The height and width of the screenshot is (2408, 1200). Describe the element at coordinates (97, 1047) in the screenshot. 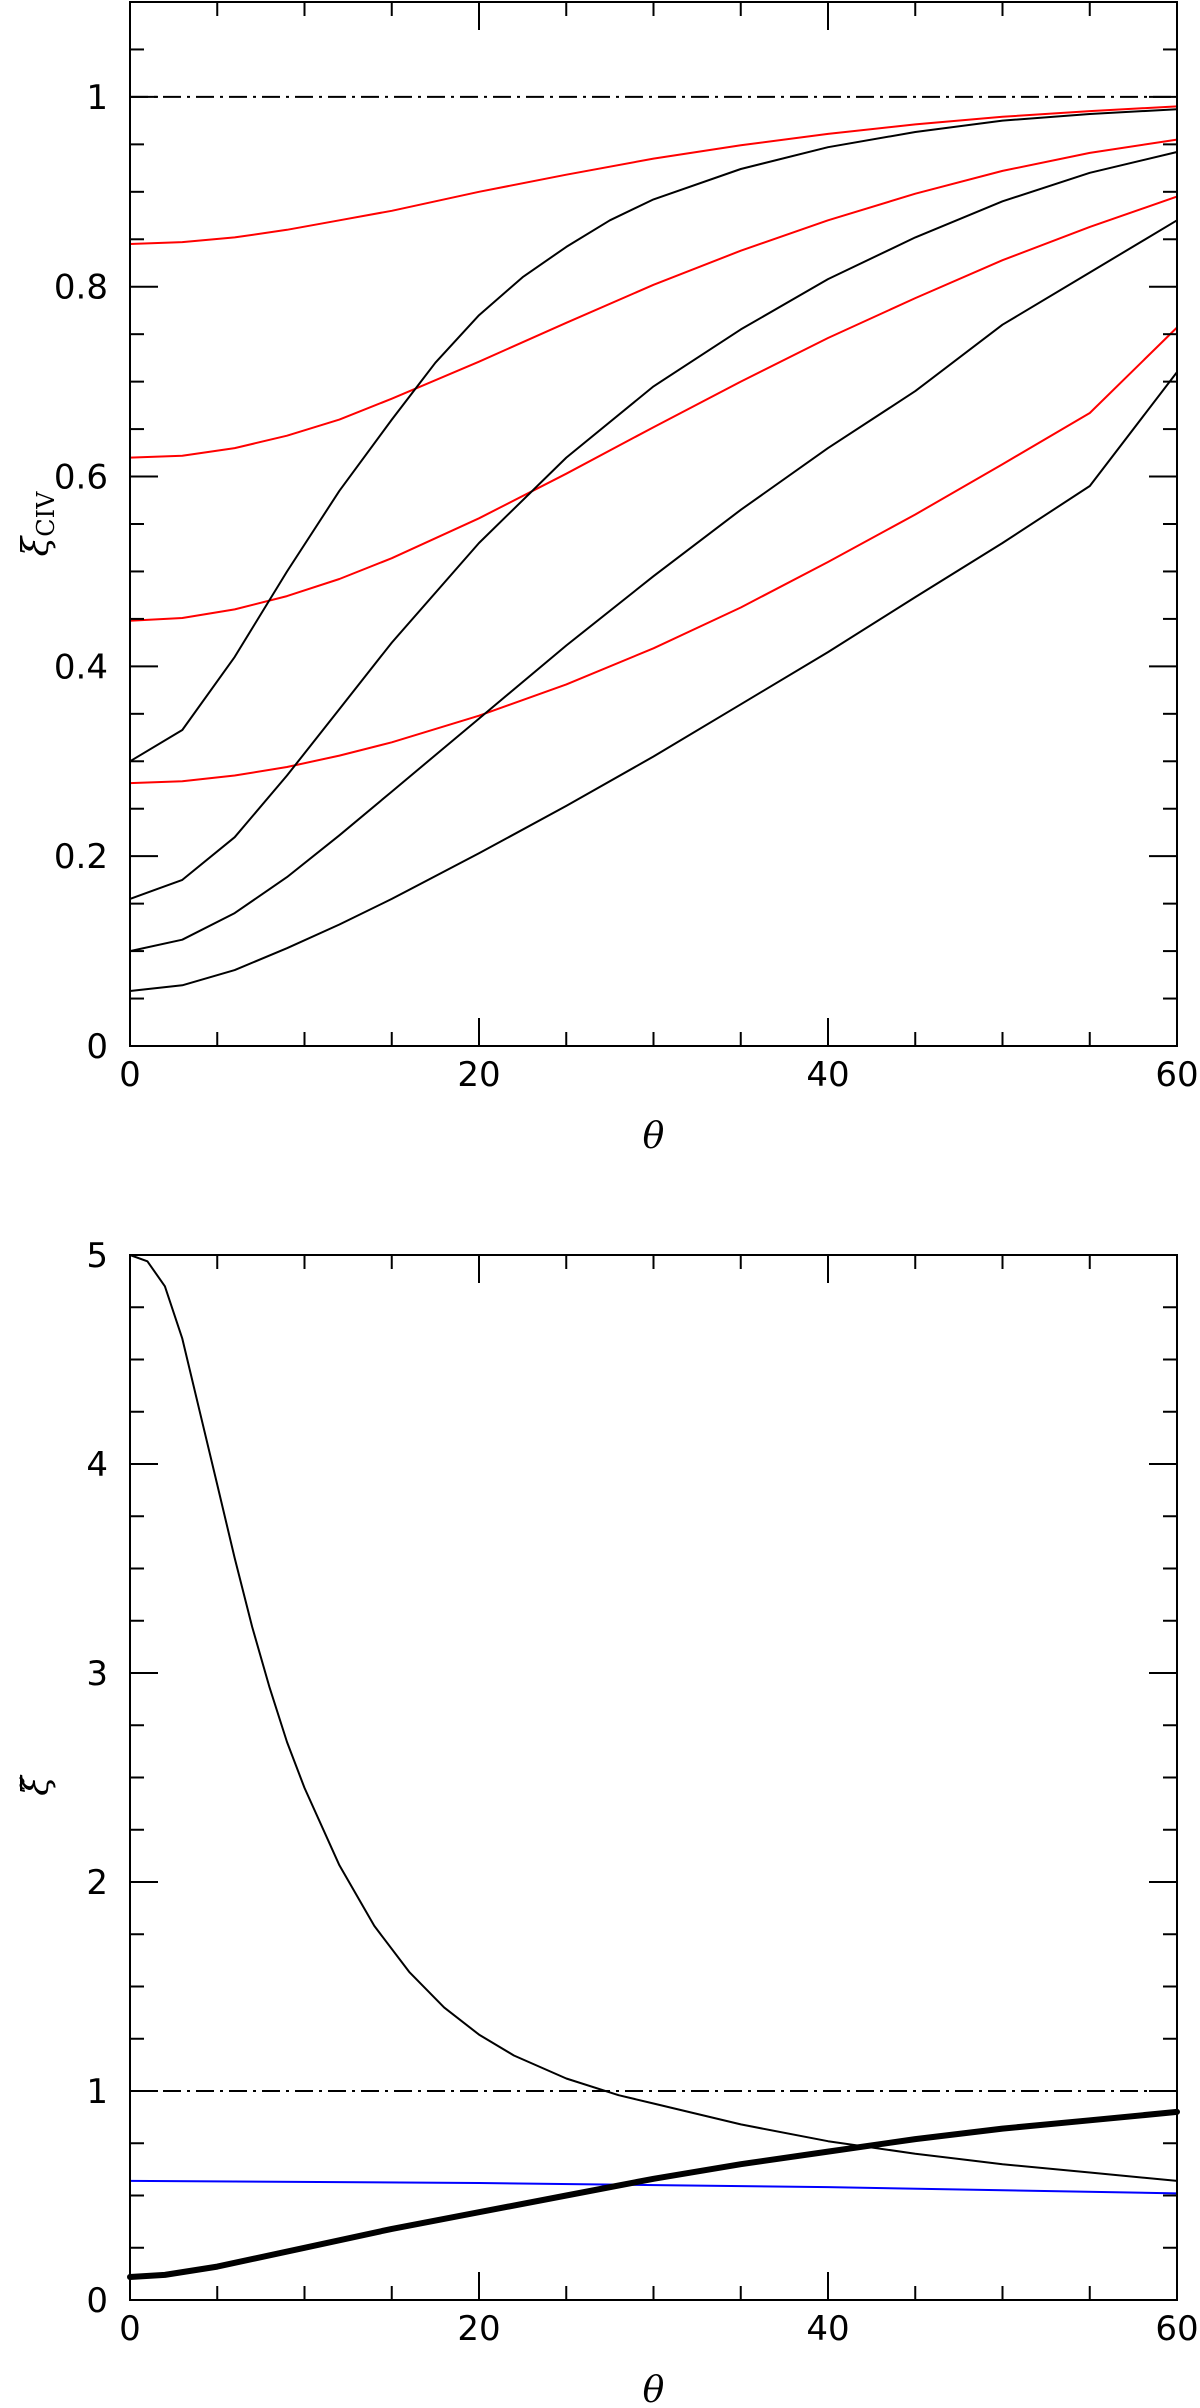

I see `y-tick-label-top: 0` at that location.